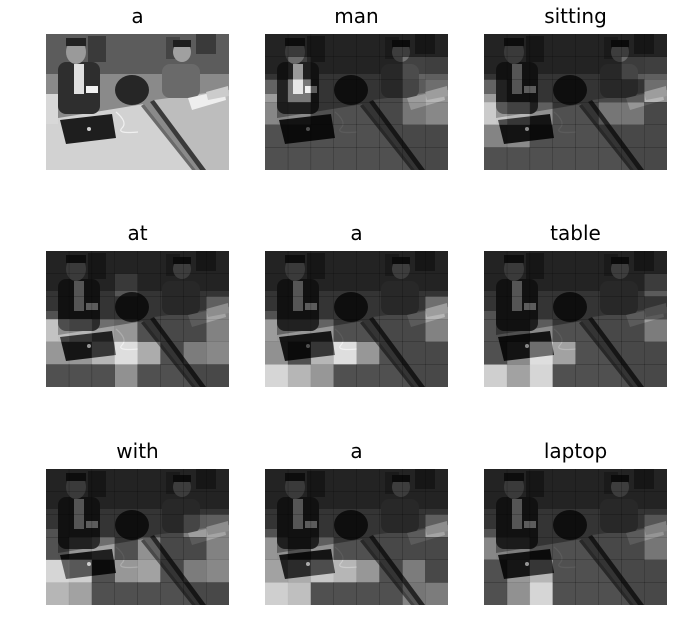  I want to click on table-edge, so click(178, 135).